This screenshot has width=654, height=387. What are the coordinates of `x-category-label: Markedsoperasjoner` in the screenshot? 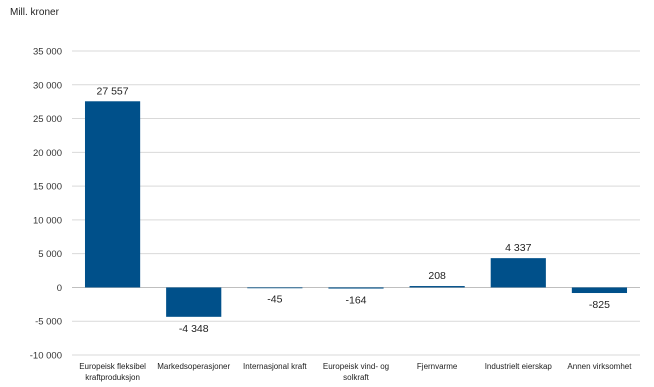 It's located at (193, 366).